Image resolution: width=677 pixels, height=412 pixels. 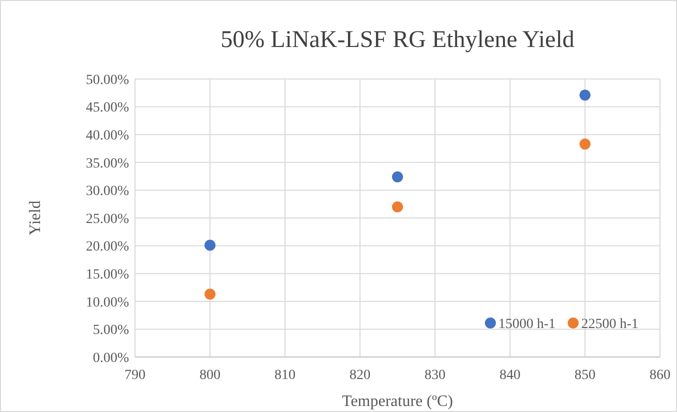 I want to click on y-tick-label: 40.00%, so click(x=108, y=136).